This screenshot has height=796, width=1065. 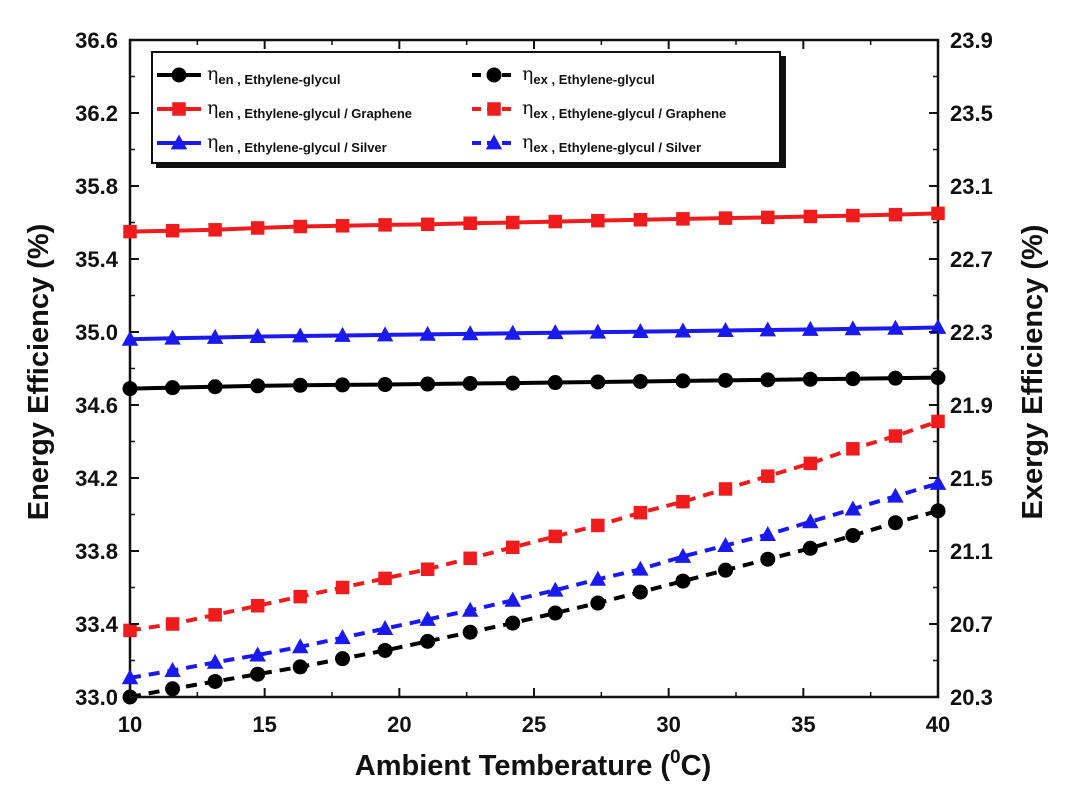 I want to click on y2-tick-label: 21.5, so click(x=971, y=478).